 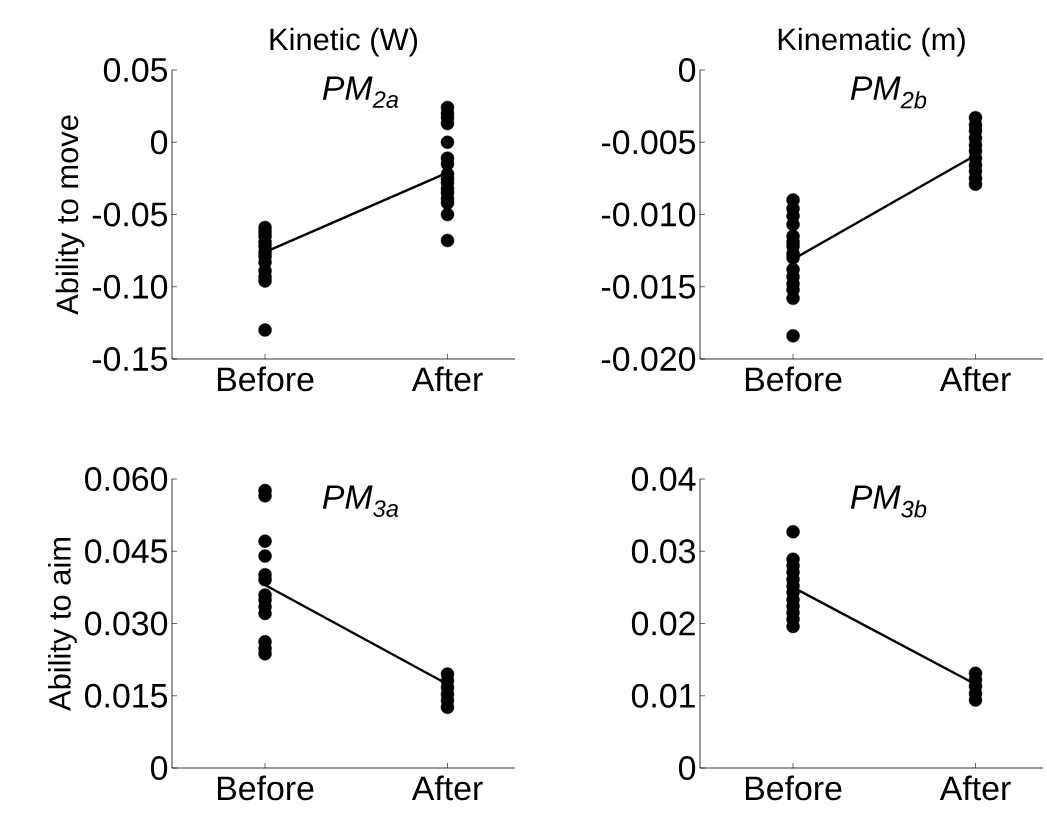 What do you see at coordinates (648, 359) in the screenshot?
I see `y-tick-label: -0.020` at bounding box center [648, 359].